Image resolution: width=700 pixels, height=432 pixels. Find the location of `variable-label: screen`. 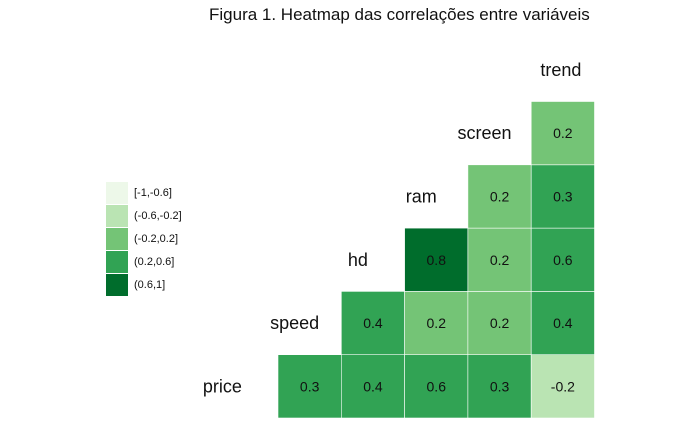

variable-label: screen is located at coordinates (485, 133).